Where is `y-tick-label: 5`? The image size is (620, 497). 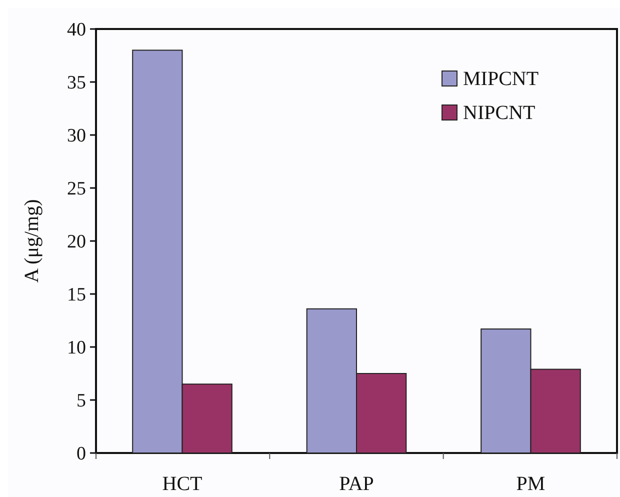
y-tick-label: 5 is located at coordinates (81, 401).